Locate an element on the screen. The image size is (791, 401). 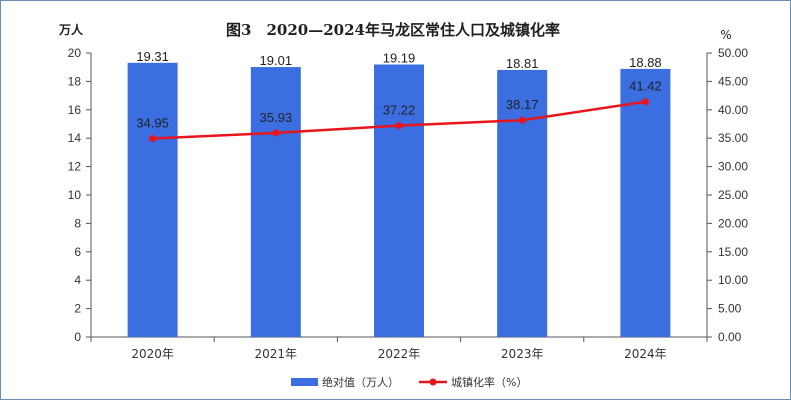
x-tick-label: 2023年 is located at coordinates (522, 354).